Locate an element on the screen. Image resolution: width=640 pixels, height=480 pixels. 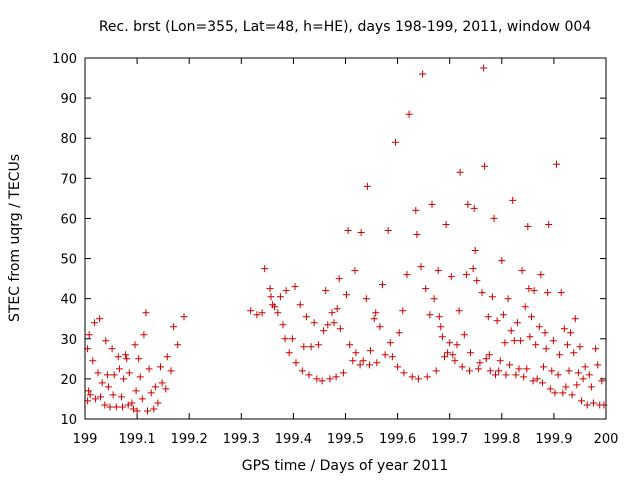
x-tick-label: 199.1 is located at coordinates (136, 439).